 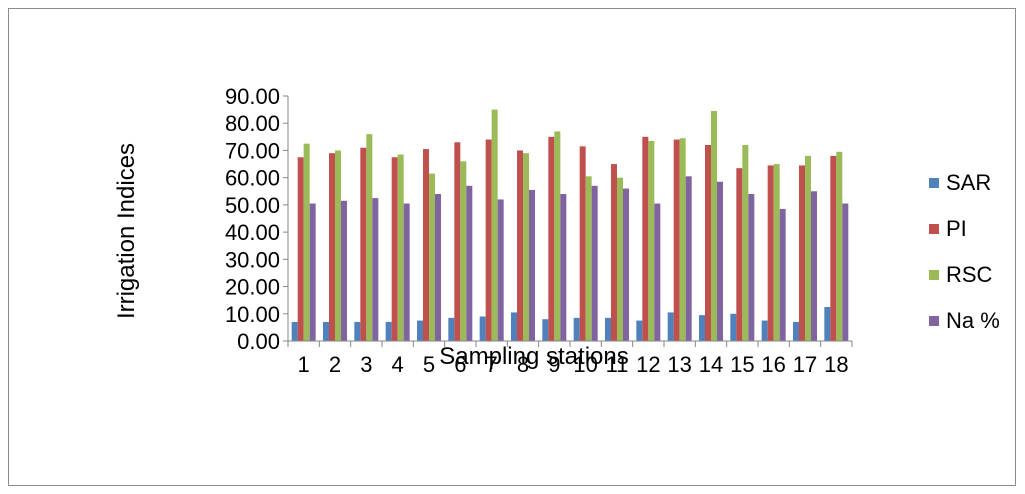 I want to click on y-tick-label: 50.00, so click(x=252, y=205).